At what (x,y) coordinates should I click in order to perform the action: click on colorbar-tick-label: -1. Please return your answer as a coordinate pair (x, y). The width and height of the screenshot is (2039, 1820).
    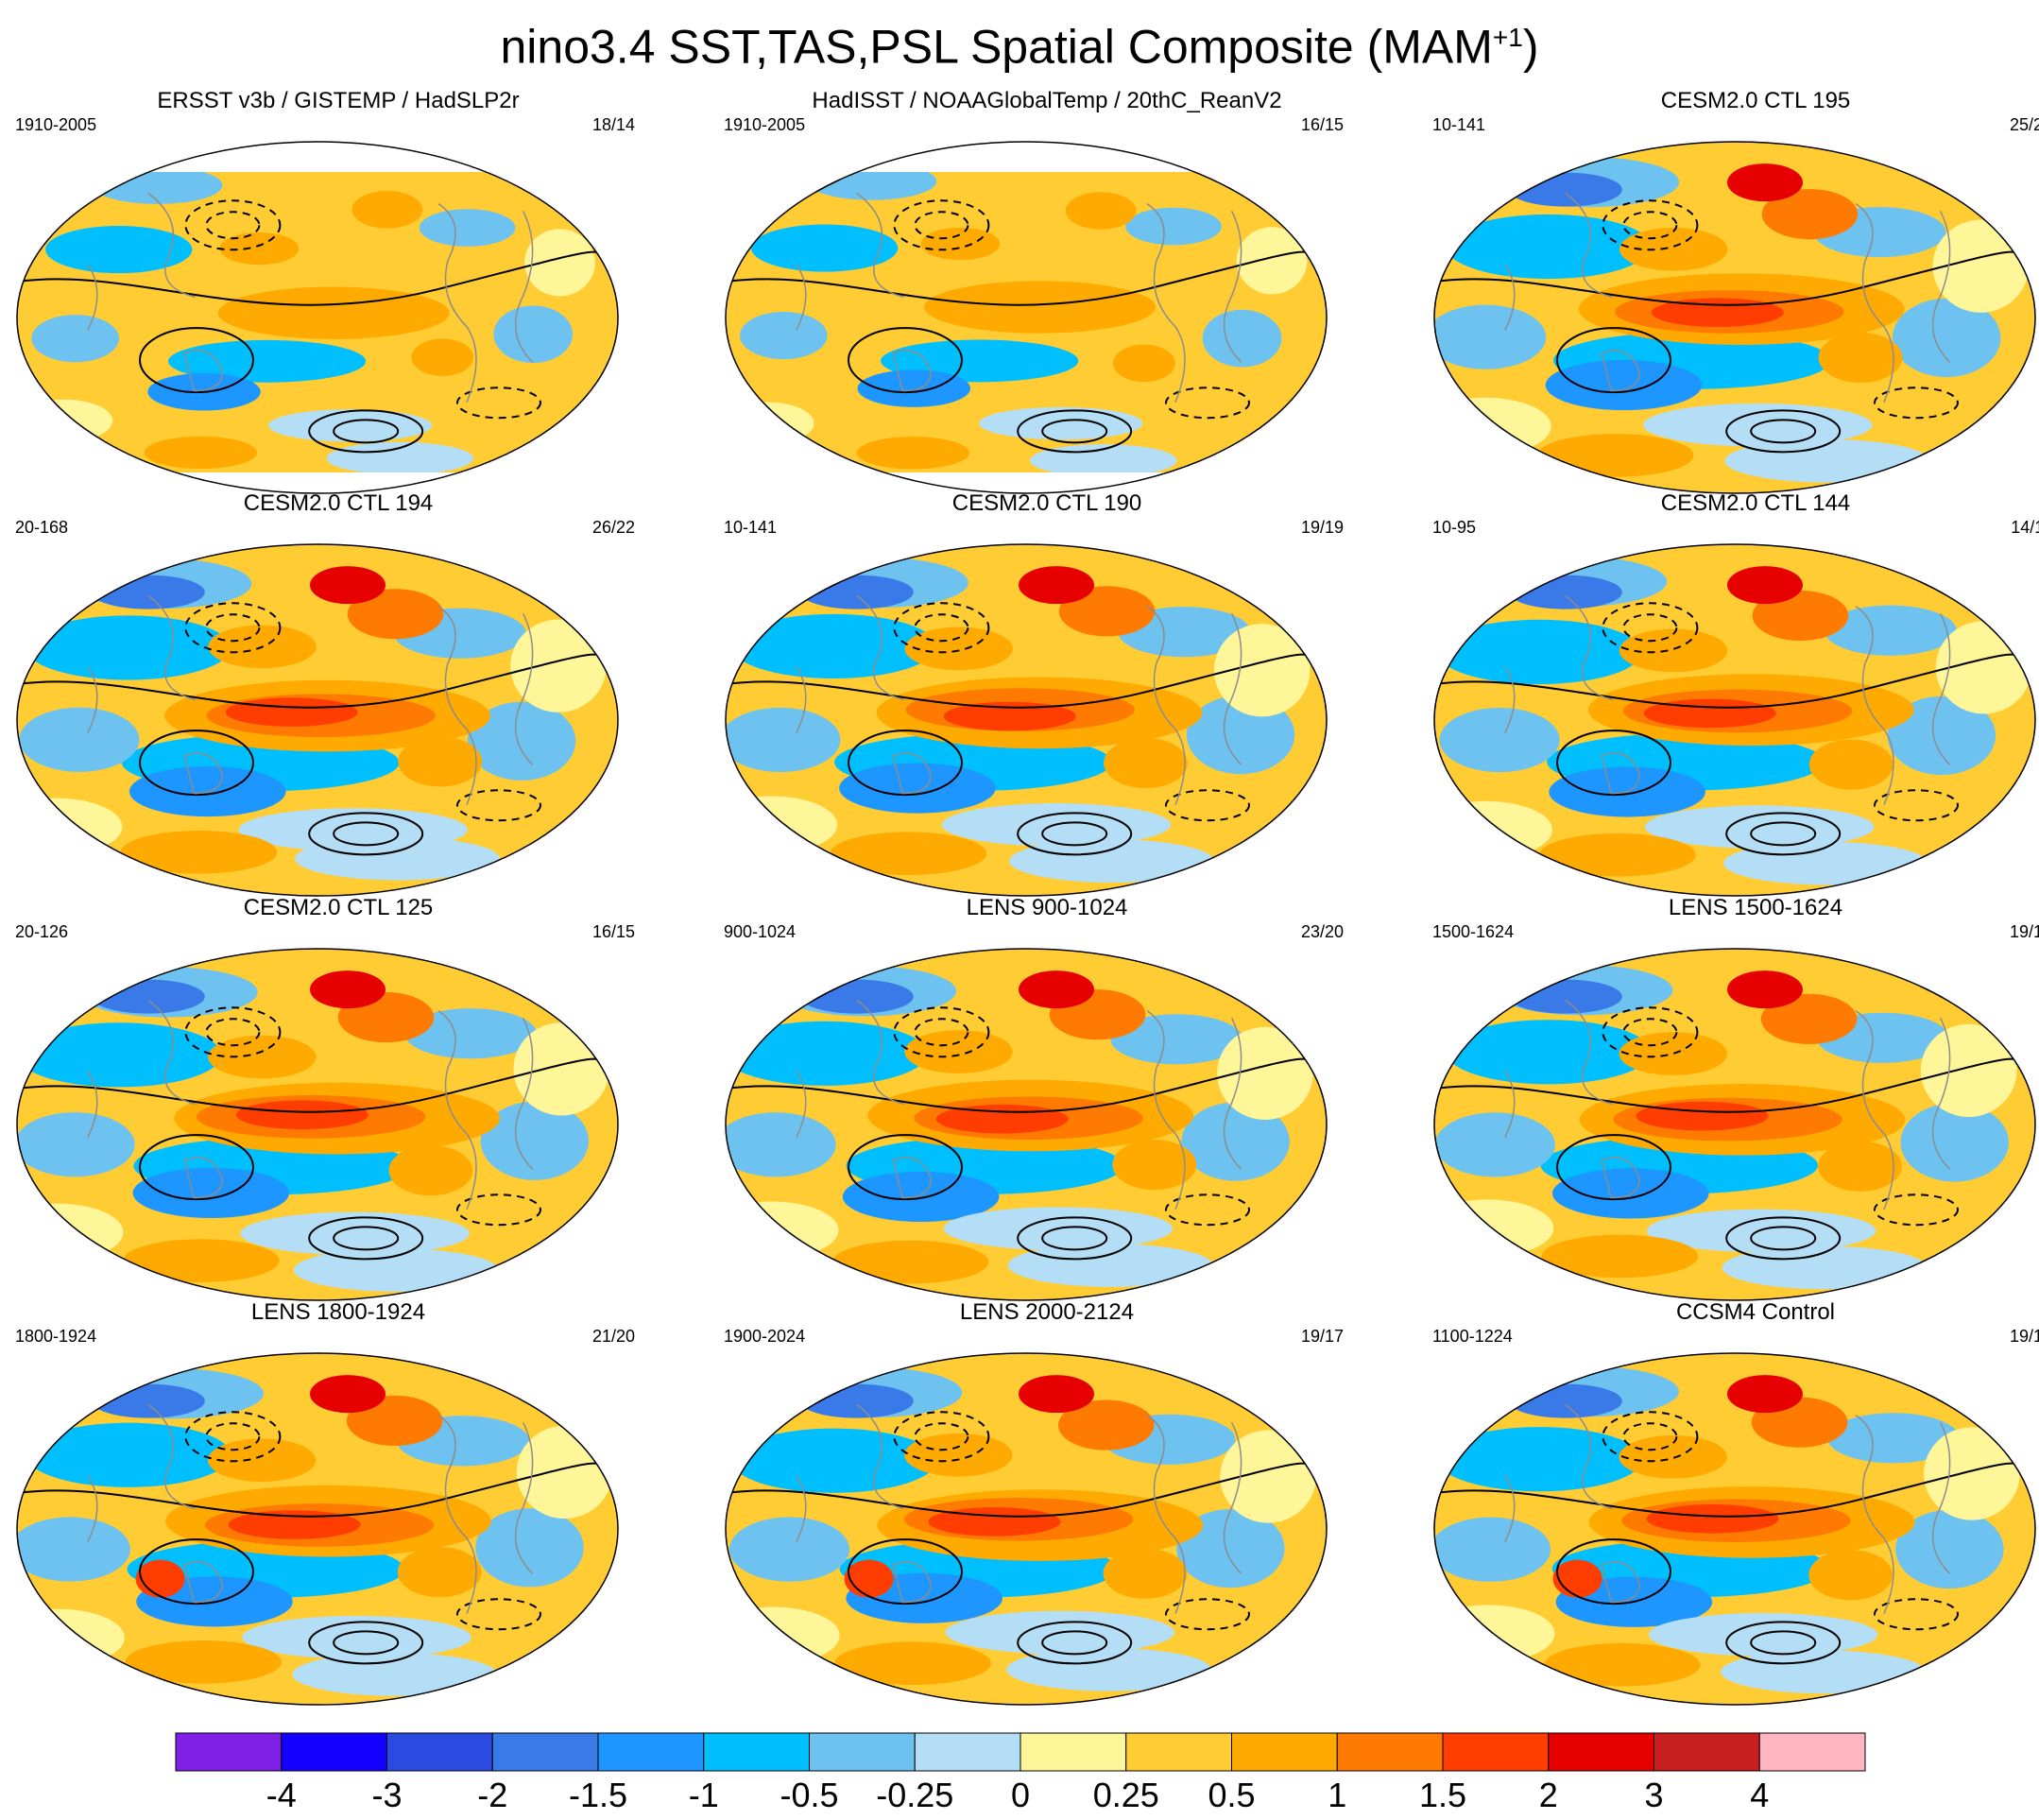
    Looking at the image, I should click on (704, 1795).